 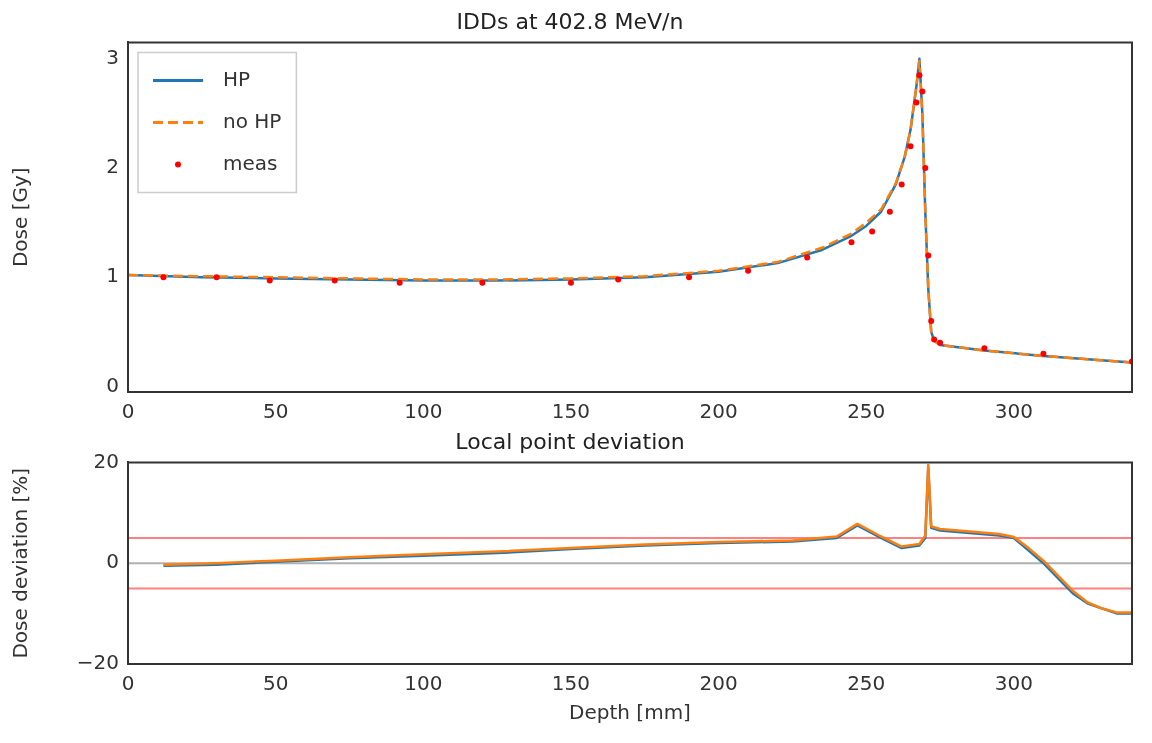 I want to click on y-tick-label: 2, so click(x=112, y=166).